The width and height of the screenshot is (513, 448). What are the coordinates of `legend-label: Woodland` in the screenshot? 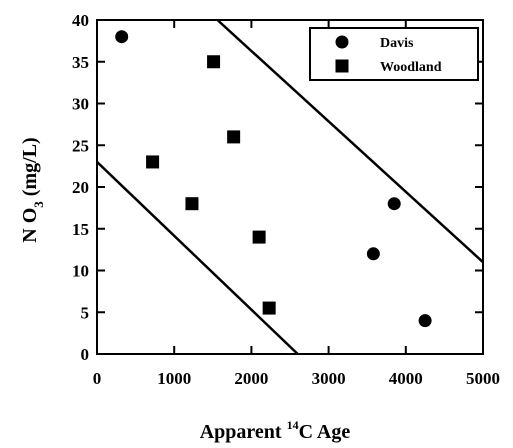 It's located at (411, 67).